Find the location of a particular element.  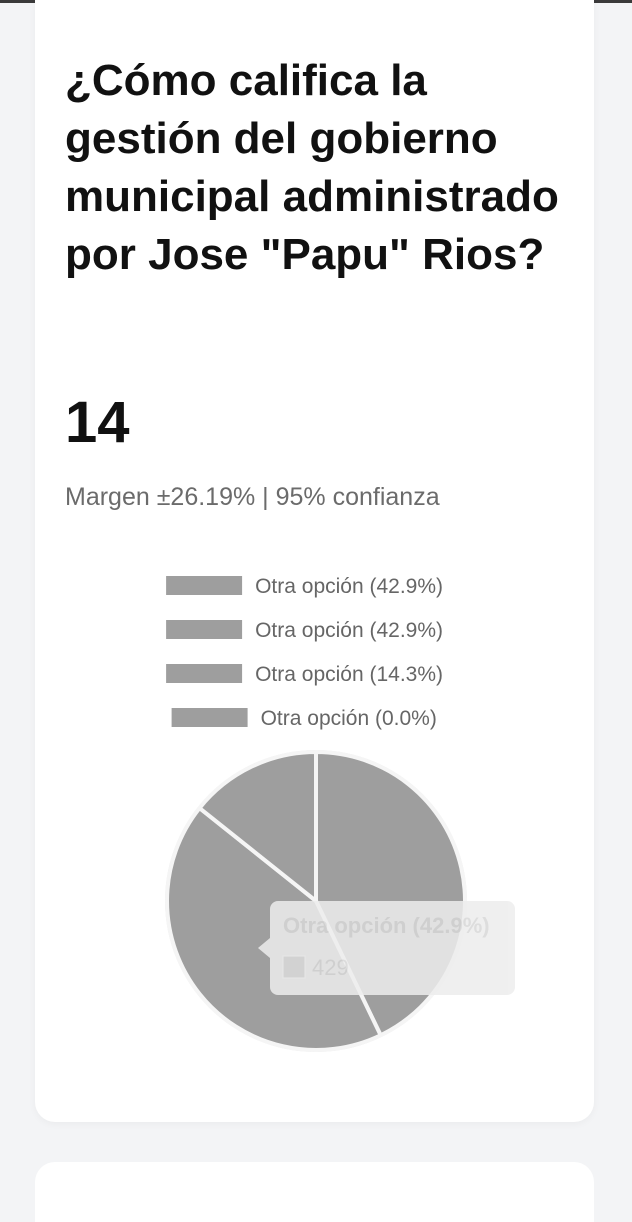

chart-tooltip: Otra opción (42.9%) 429 is located at coordinates (386, 948).